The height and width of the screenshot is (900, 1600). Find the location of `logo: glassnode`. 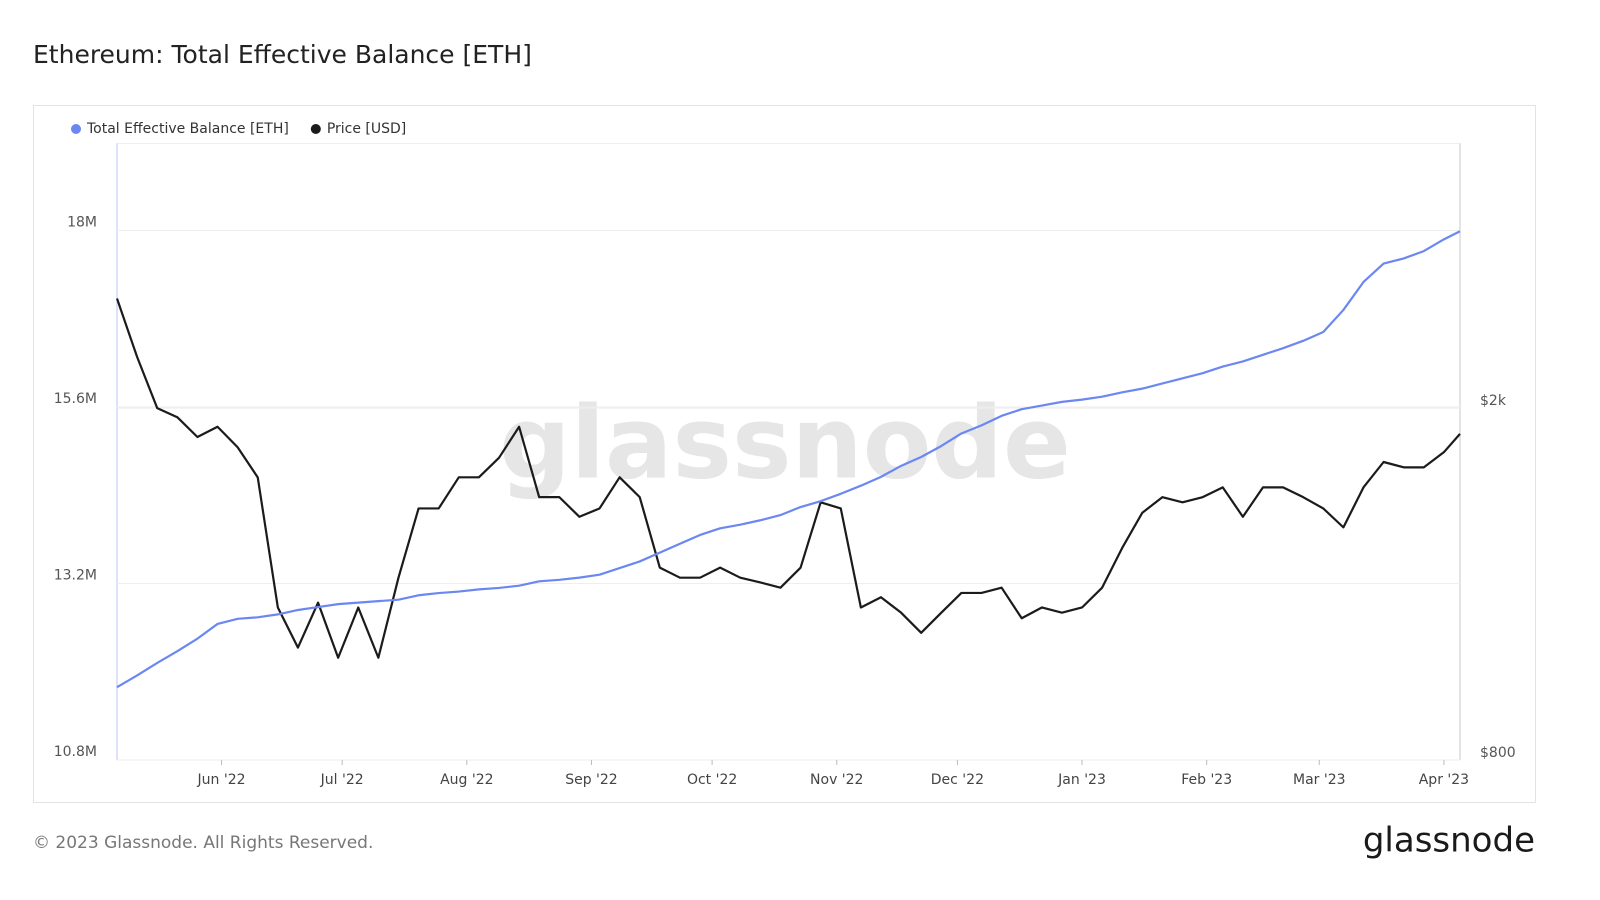

logo: glassnode is located at coordinates (1449, 841).